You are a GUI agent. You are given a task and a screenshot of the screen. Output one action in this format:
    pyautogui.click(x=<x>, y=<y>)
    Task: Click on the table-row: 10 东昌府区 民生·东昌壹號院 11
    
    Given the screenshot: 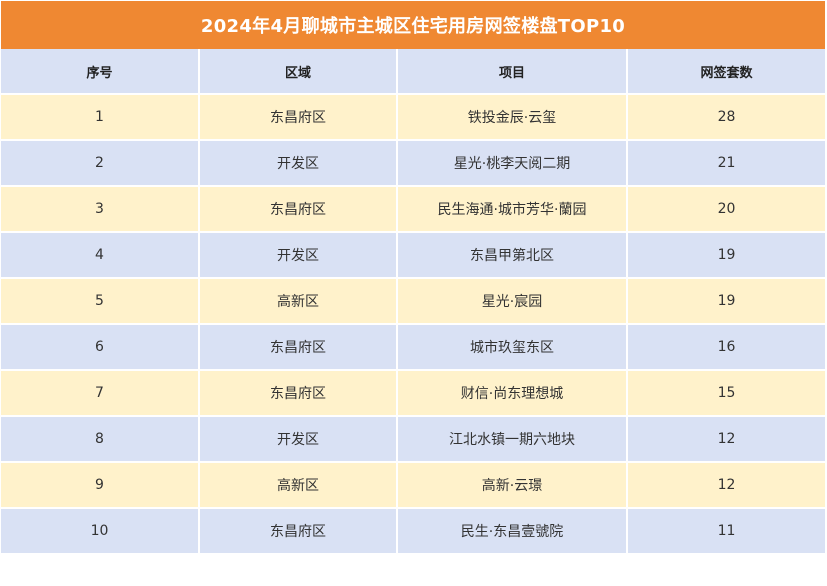 What is the action you would take?
    pyautogui.click(x=413, y=532)
    